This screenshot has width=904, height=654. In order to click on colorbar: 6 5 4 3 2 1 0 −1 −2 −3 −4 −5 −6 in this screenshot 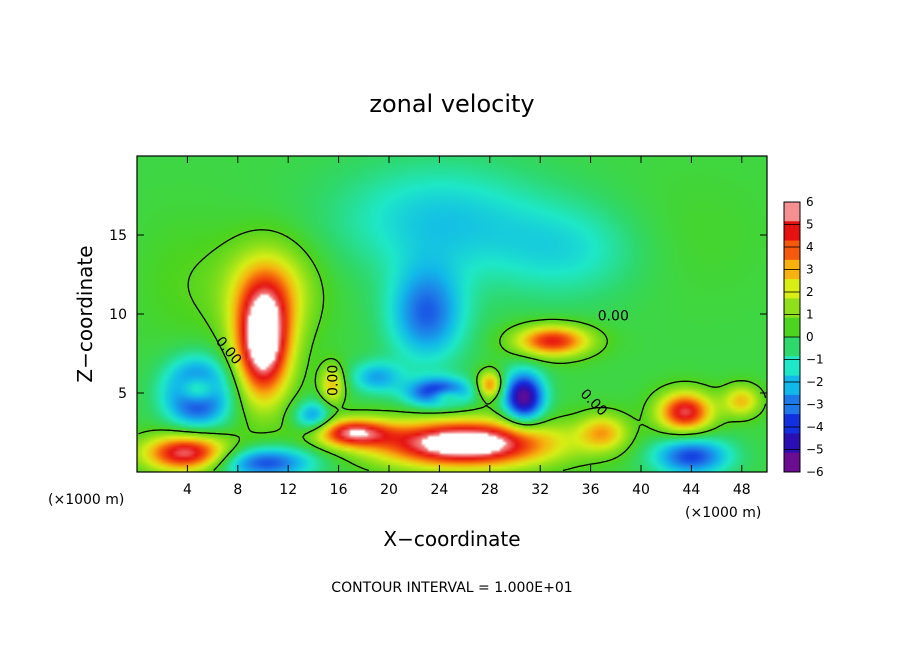, I will do `click(803, 337)`.